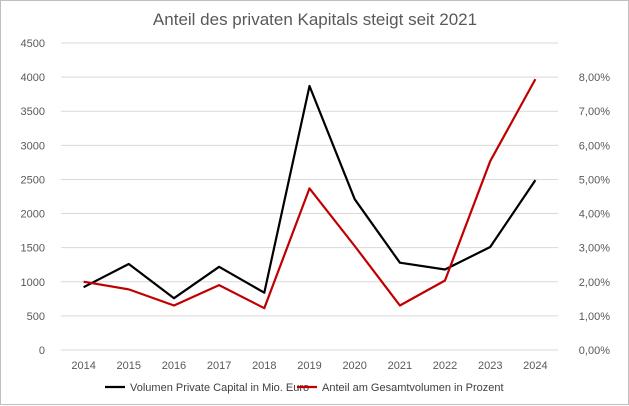 The height and width of the screenshot is (406, 629). I want to click on y-left-tick-label: 500, so click(36, 317).